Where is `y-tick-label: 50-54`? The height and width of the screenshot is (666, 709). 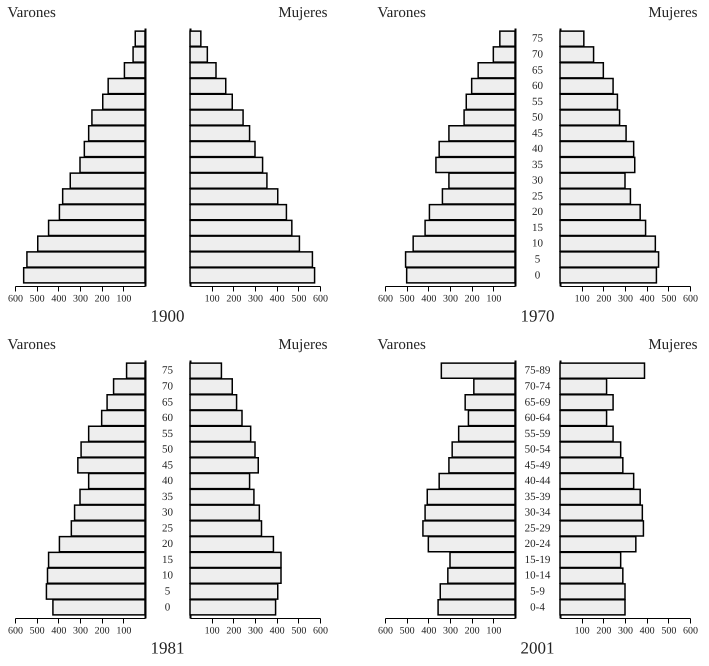 y-tick-label: 50-54 is located at coordinates (537, 450).